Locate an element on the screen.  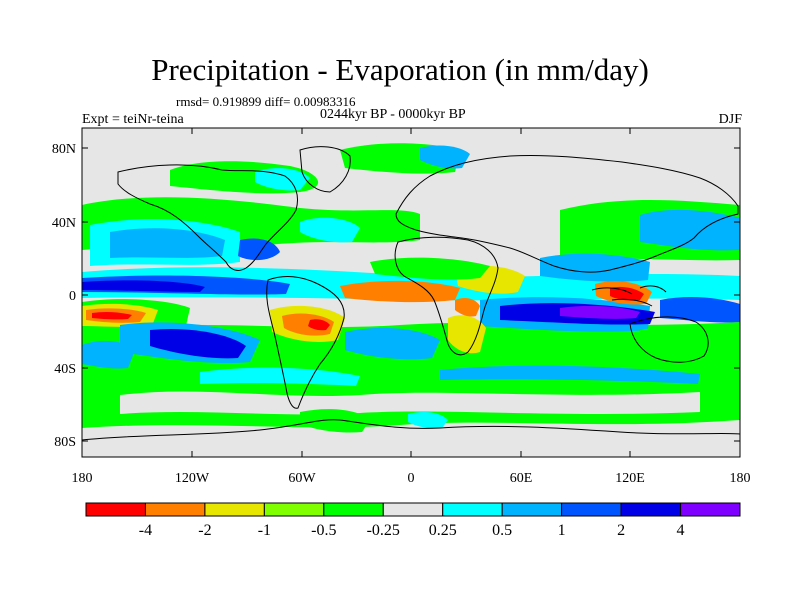
lat-tick-label: 40N is located at coordinates (64, 223).